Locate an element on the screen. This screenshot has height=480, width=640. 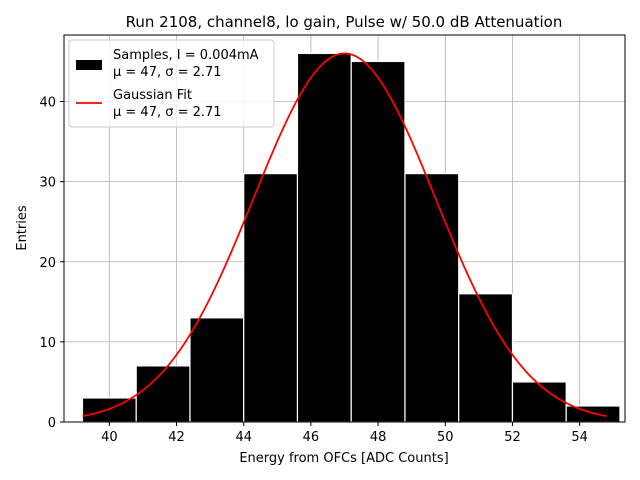
x-tick-label: 52 is located at coordinates (512, 437).